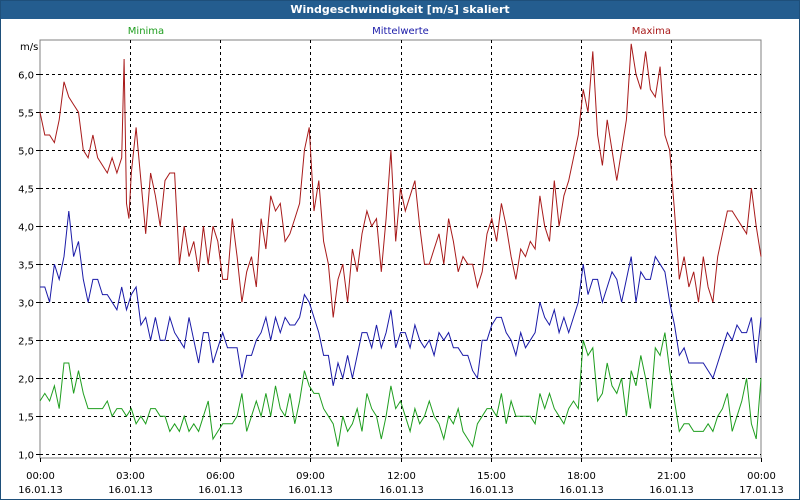 The width and height of the screenshot is (800, 500). Describe the element at coordinates (26, 304) in the screenshot. I see `y-tick-label: 3,0` at that location.